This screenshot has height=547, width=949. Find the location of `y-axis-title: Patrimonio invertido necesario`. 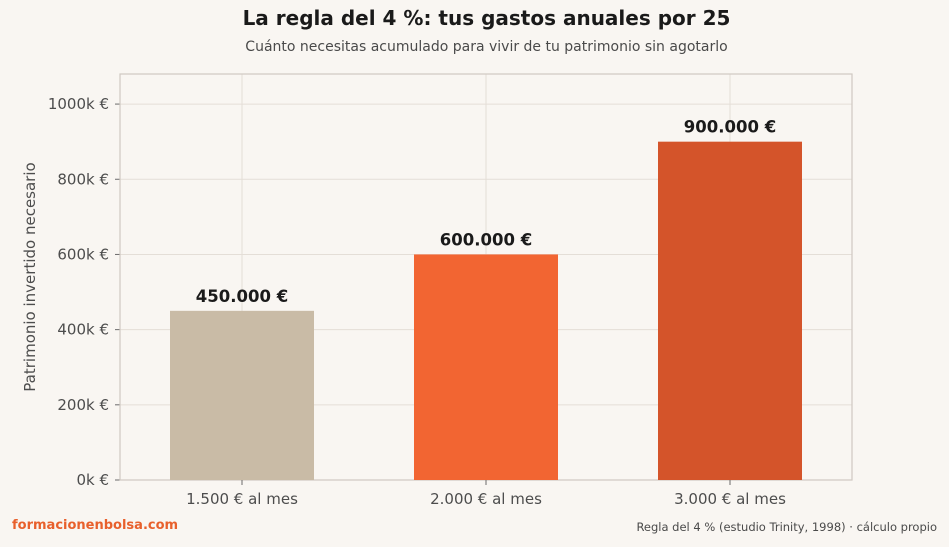

y-axis-title: Patrimonio invertido necesario is located at coordinates (30, 276).